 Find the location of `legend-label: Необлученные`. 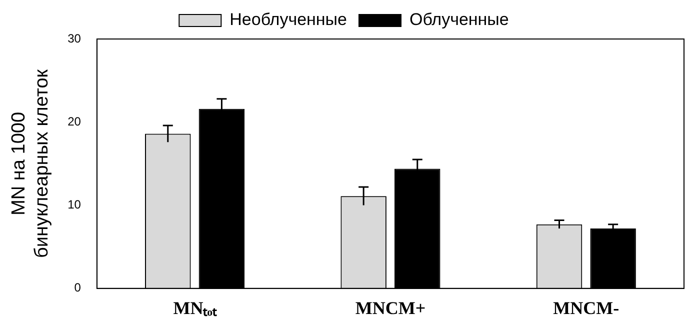

legend-label: Необлученные is located at coordinates (288, 20).